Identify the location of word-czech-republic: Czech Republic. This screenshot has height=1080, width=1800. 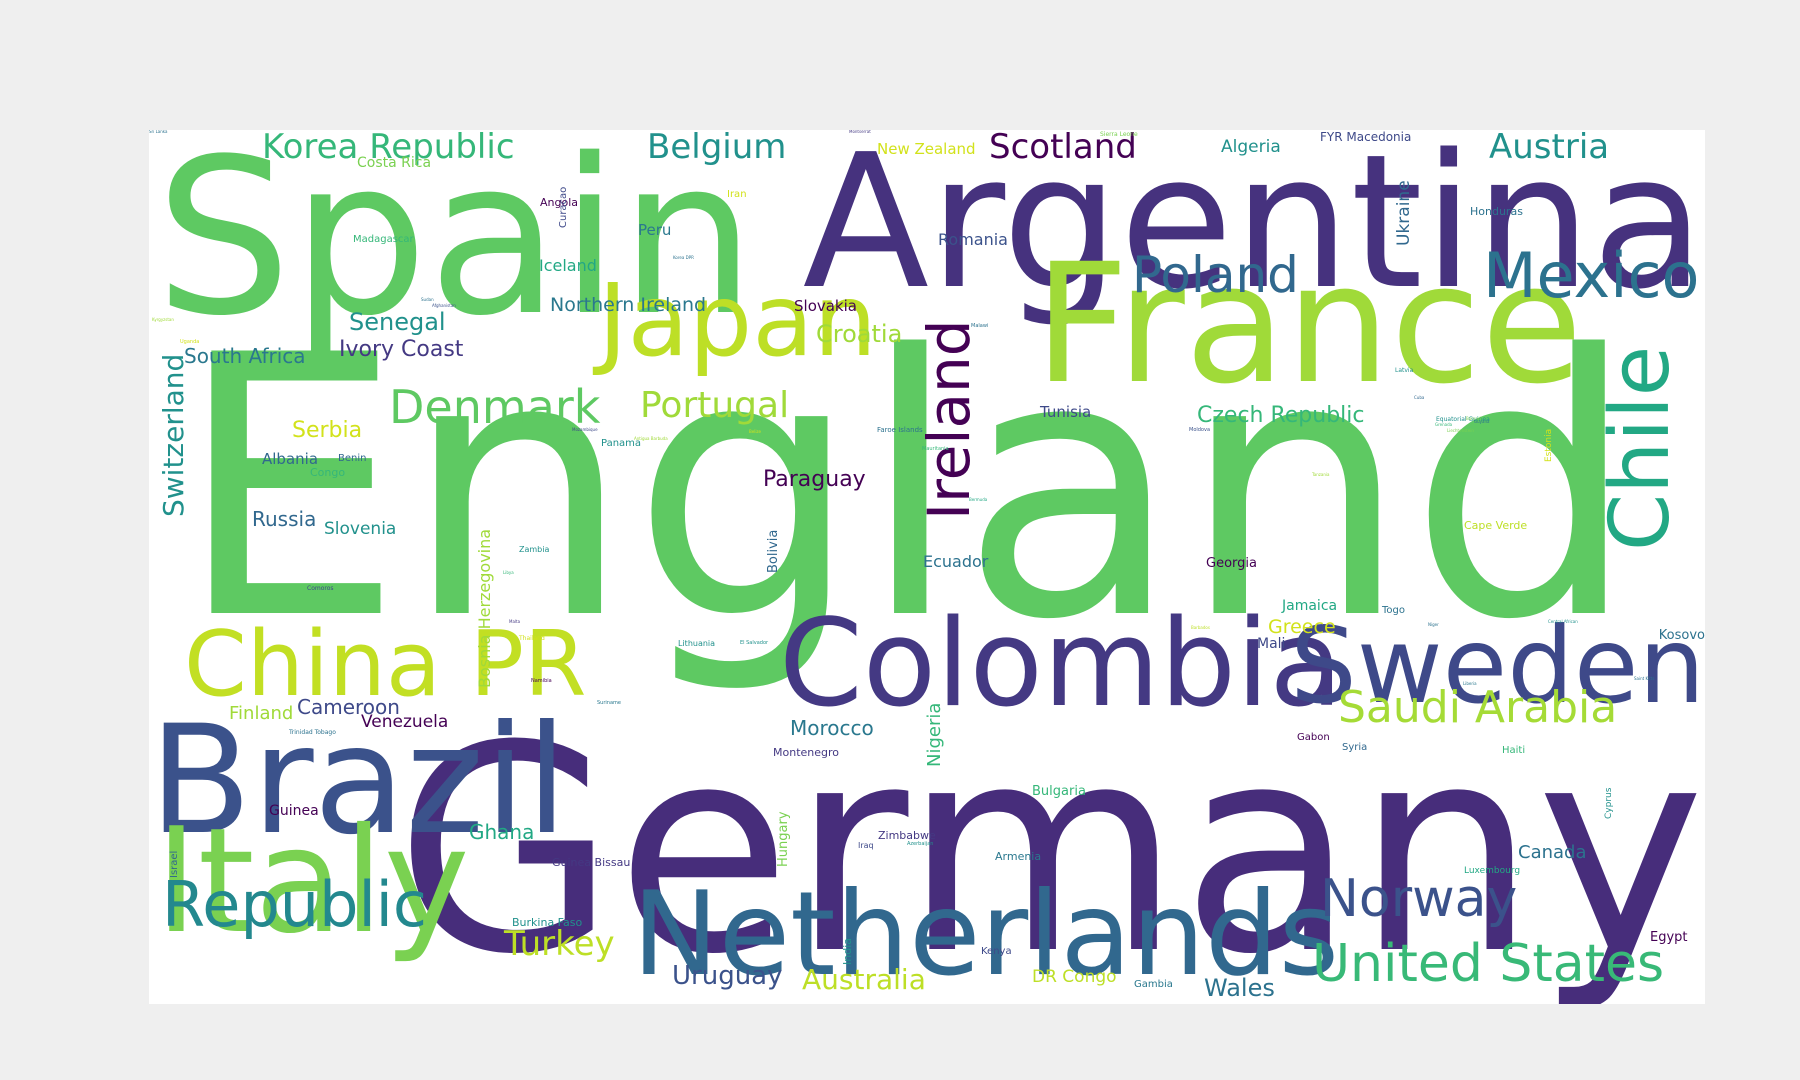
(1281, 415).